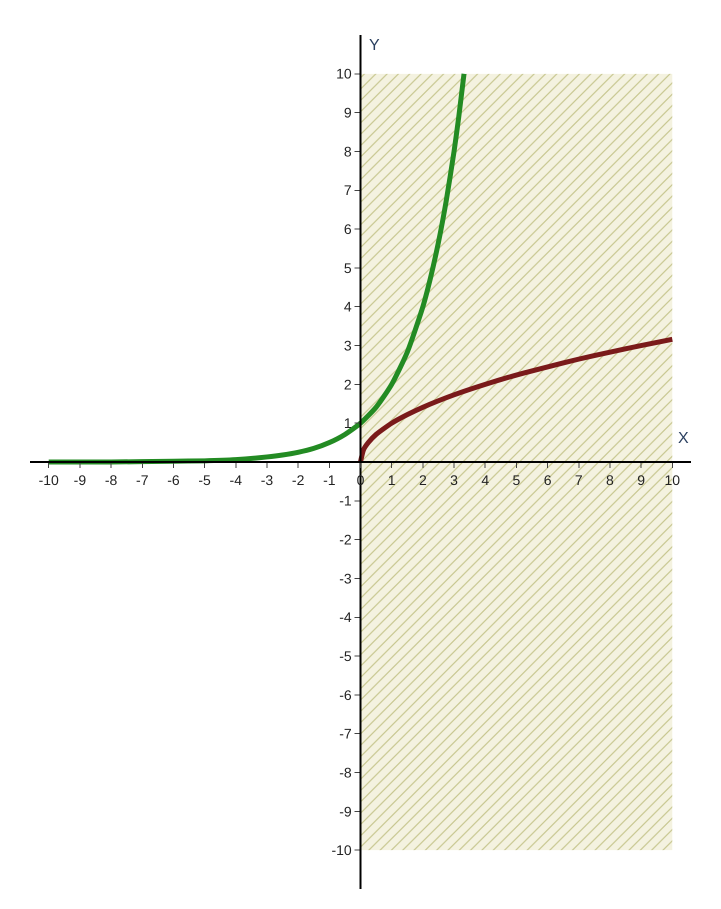  What do you see at coordinates (683, 438) in the screenshot?
I see `x-axis-title: X` at bounding box center [683, 438].